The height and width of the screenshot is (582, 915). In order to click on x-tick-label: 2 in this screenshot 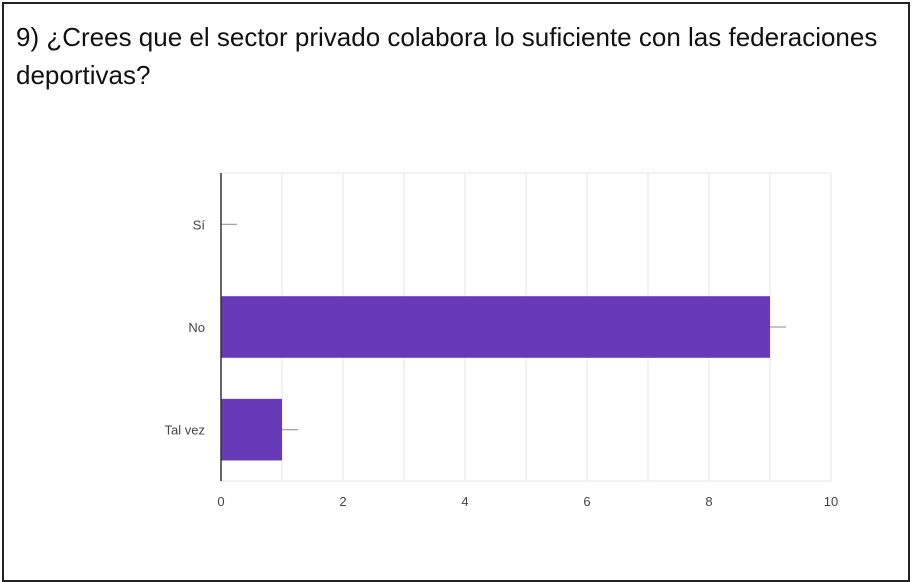, I will do `click(342, 501)`.